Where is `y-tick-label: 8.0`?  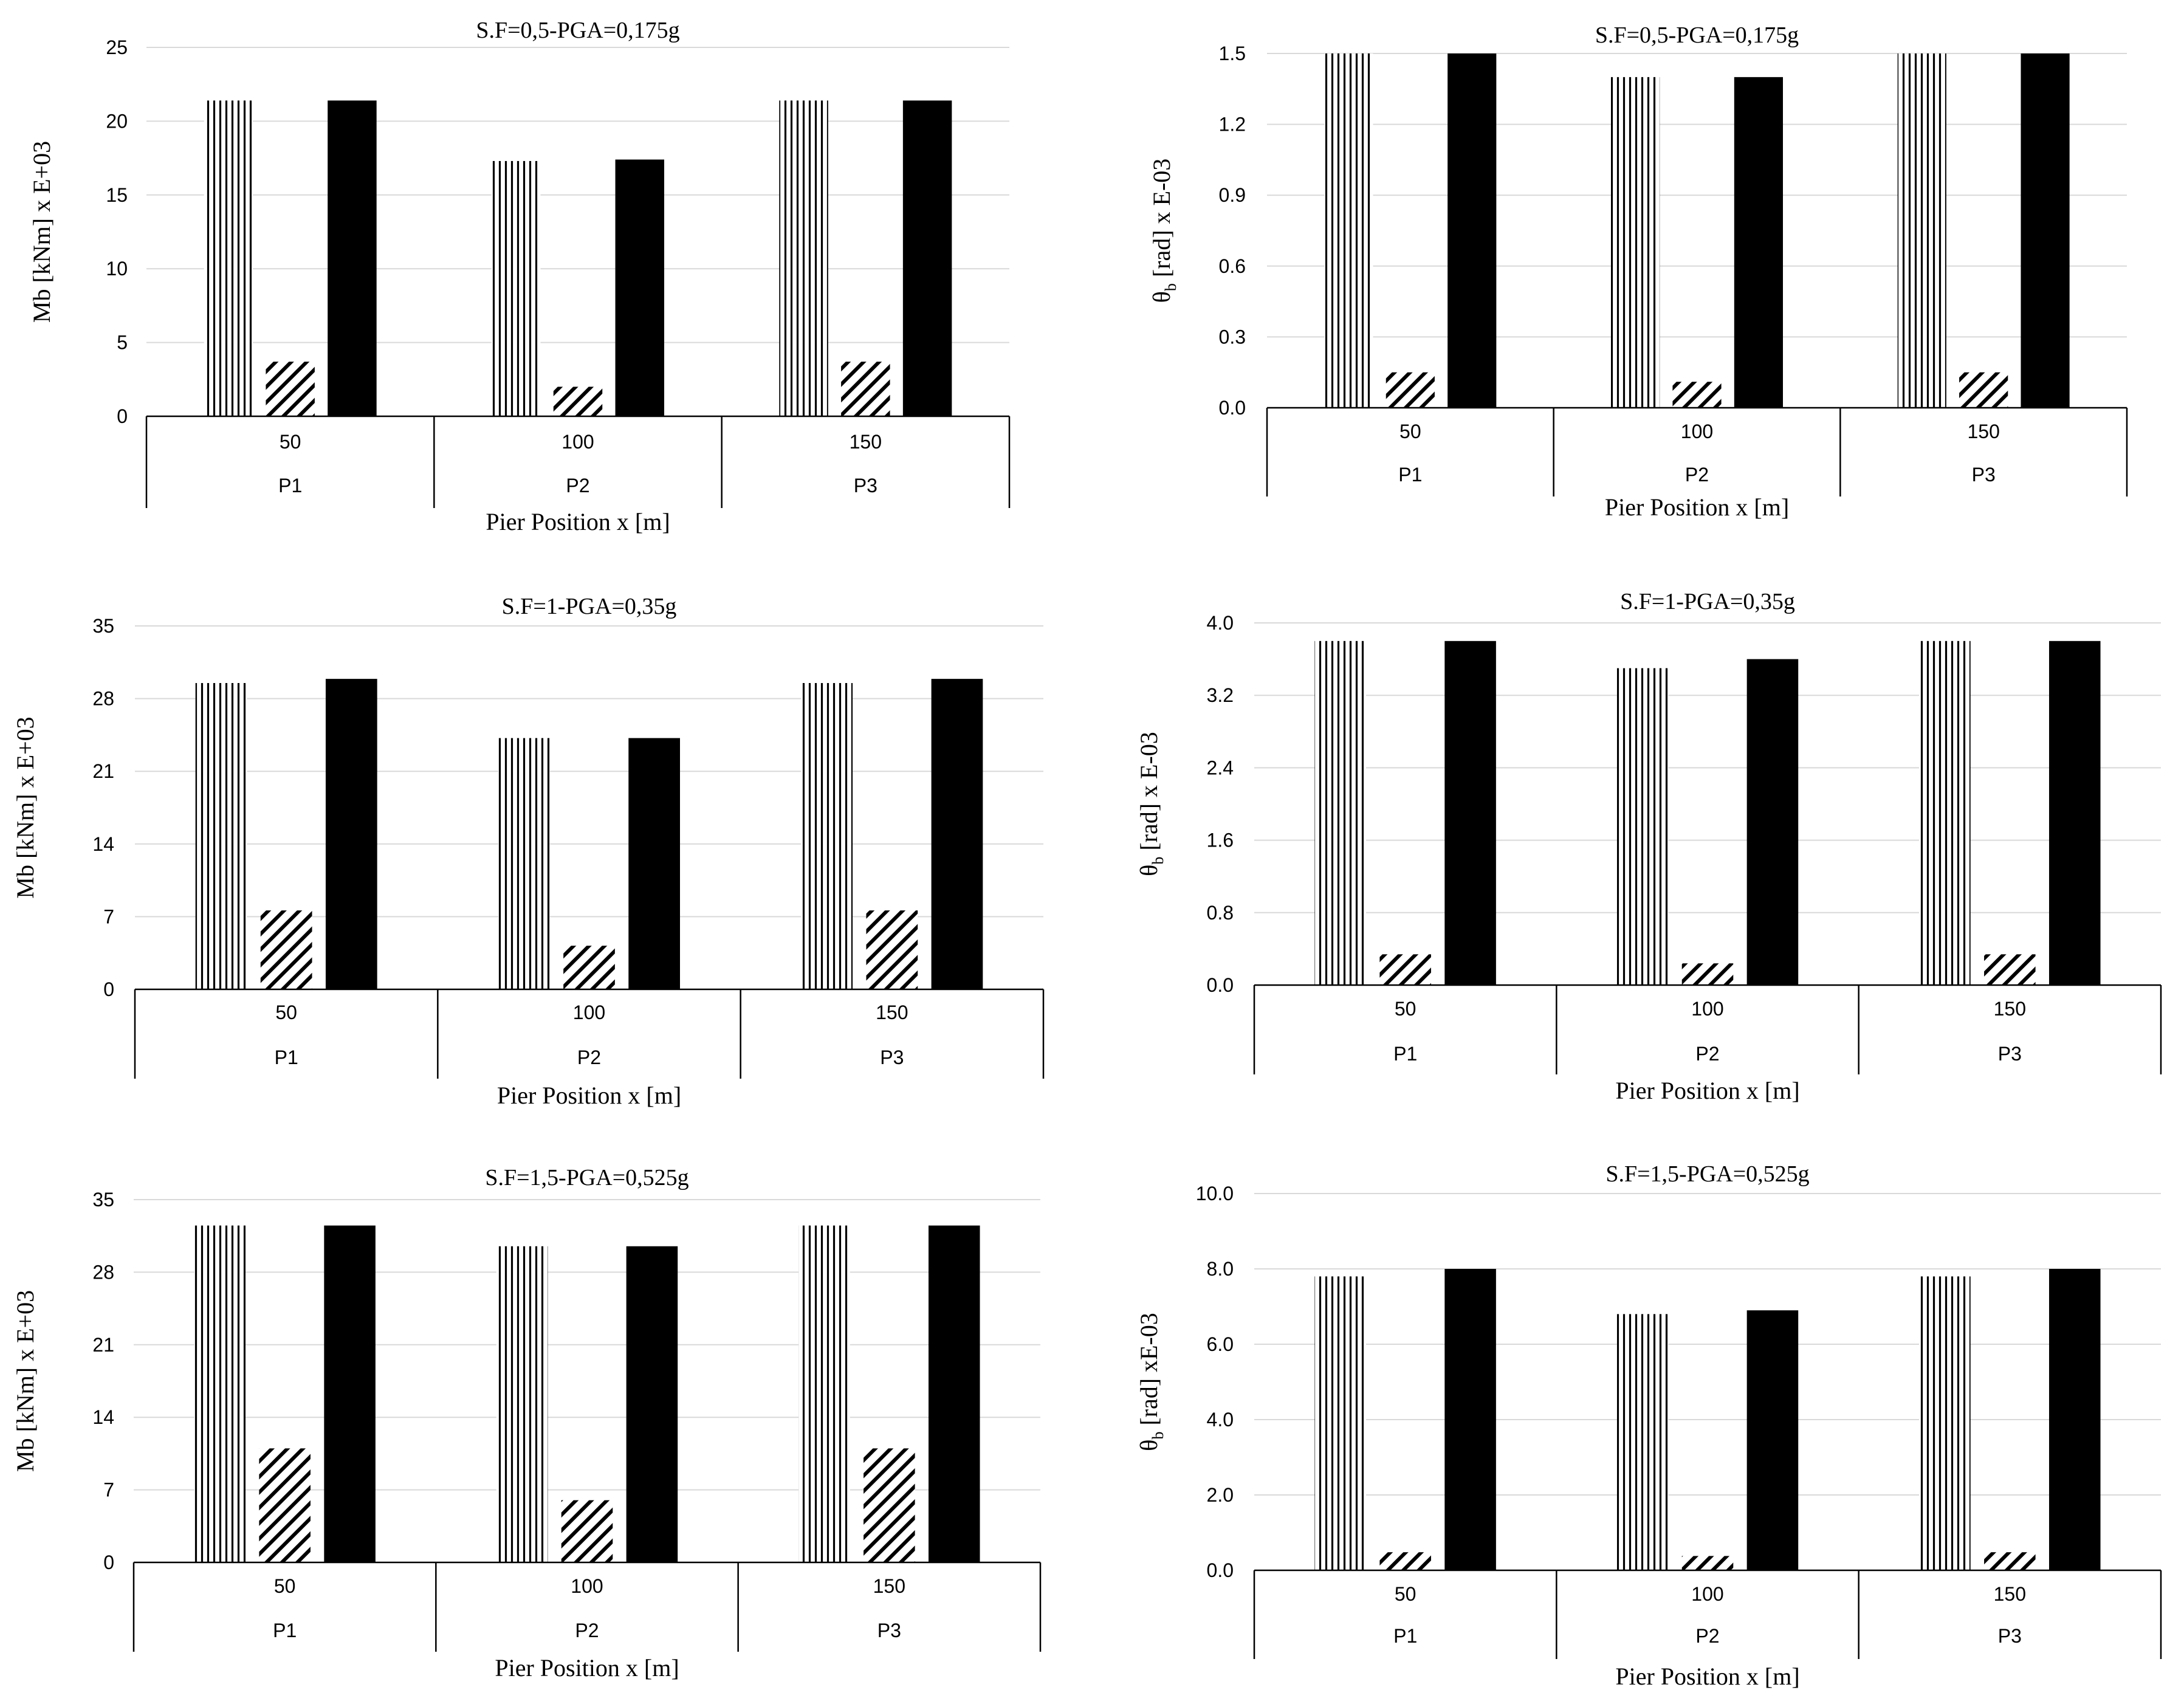 y-tick-label: 8.0 is located at coordinates (1220, 1269).